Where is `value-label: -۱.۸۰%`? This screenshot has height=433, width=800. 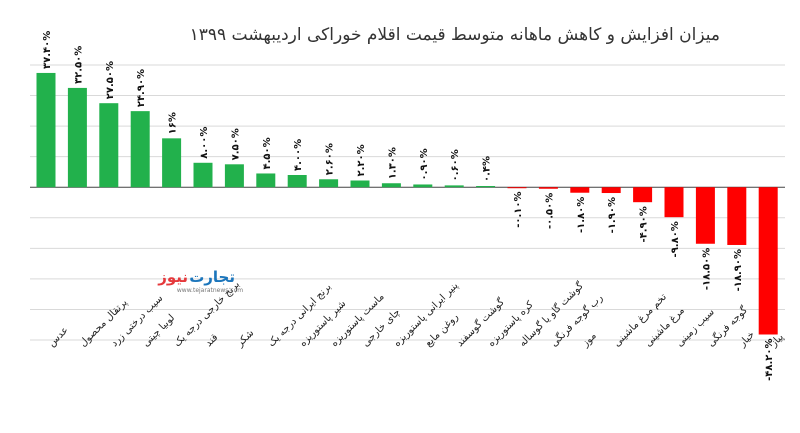
value-label: -۱.۸۰% is located at coordinates (581, 215).